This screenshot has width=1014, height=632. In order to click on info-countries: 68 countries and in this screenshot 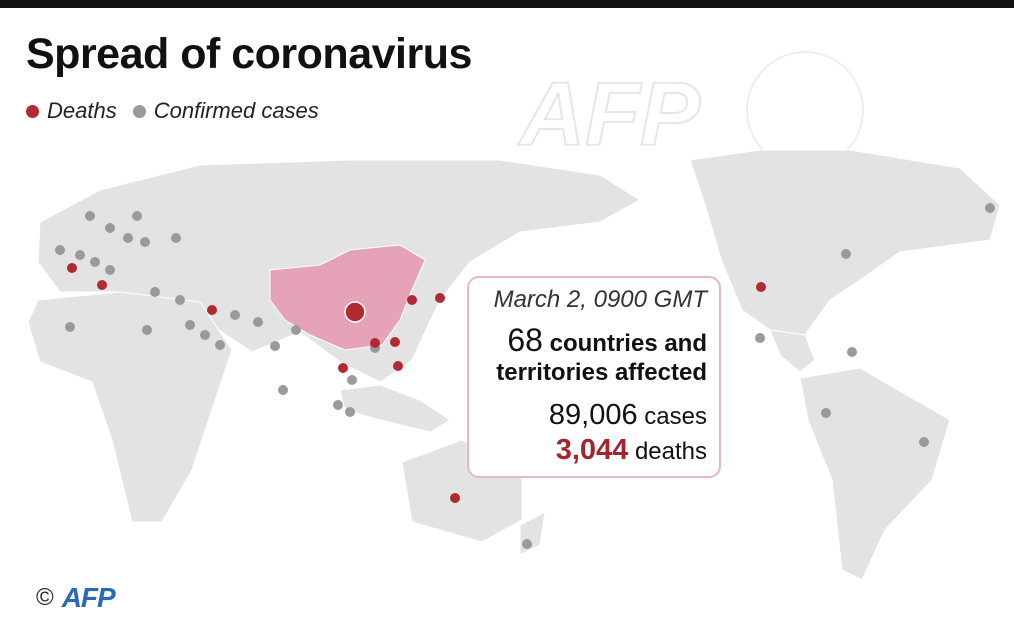, I will do `click(594, 340)`.